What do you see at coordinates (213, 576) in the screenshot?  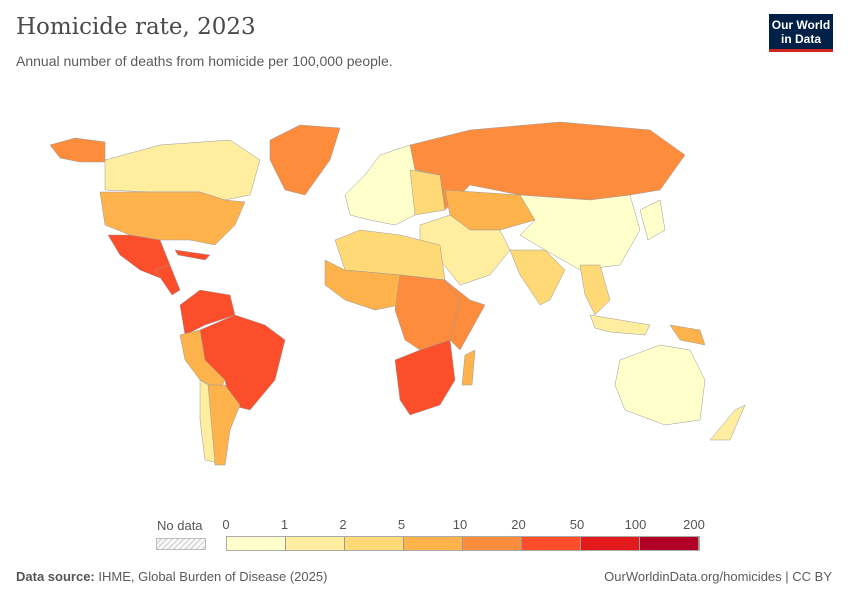 I see `source-text: IHME, Global Burden of Disease (2025)` at bounding box center [213, 576].